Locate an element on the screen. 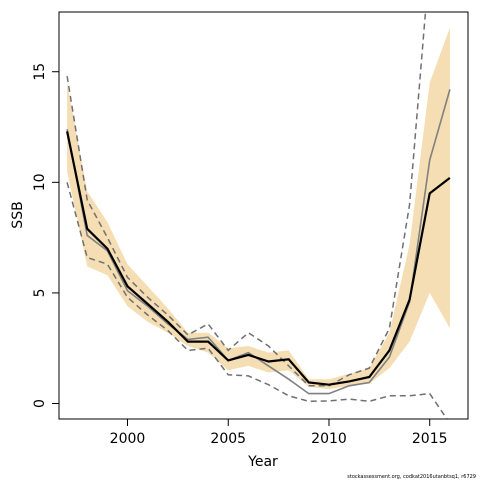 This screenshot has width=480, height=480. y-tick-label-5: 5 is located at coordinates (40, 292).